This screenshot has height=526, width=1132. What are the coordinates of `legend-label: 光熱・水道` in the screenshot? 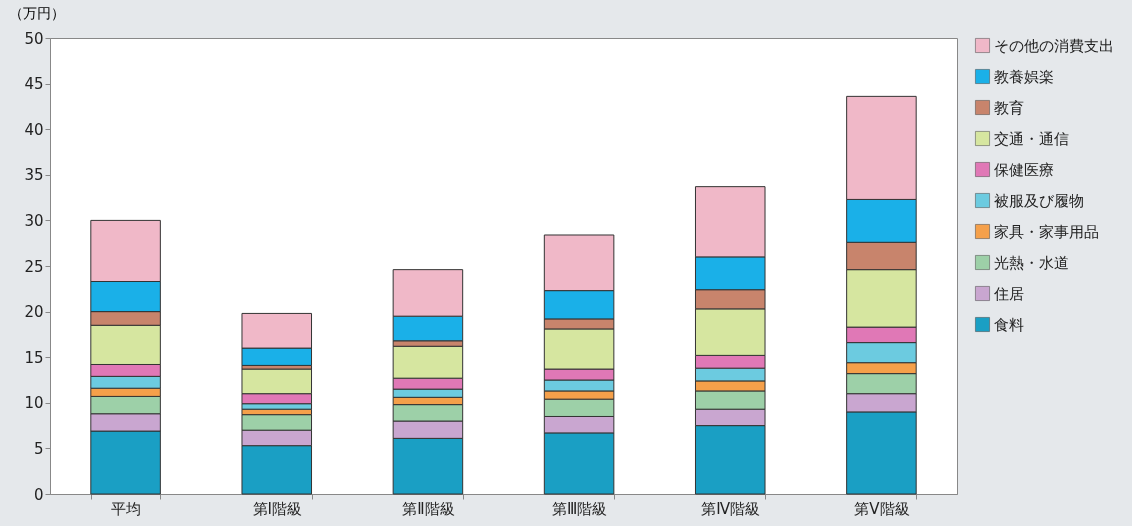 It's located at (1031, 262).